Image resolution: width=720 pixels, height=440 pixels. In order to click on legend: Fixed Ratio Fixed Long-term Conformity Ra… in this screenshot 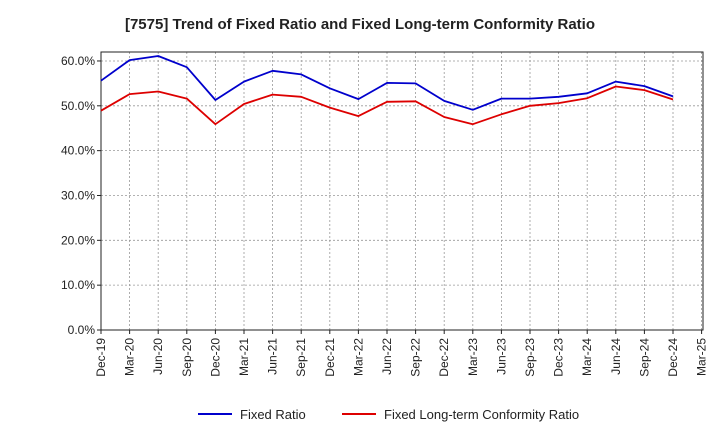, I will do `click(388, 414)`.